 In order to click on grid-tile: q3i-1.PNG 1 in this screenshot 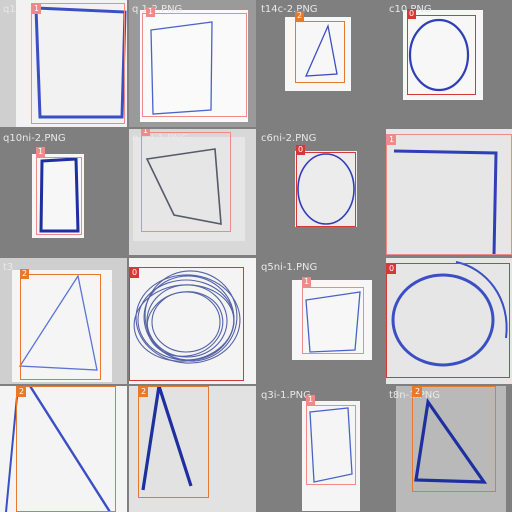, I will do `click(321, 449)`.